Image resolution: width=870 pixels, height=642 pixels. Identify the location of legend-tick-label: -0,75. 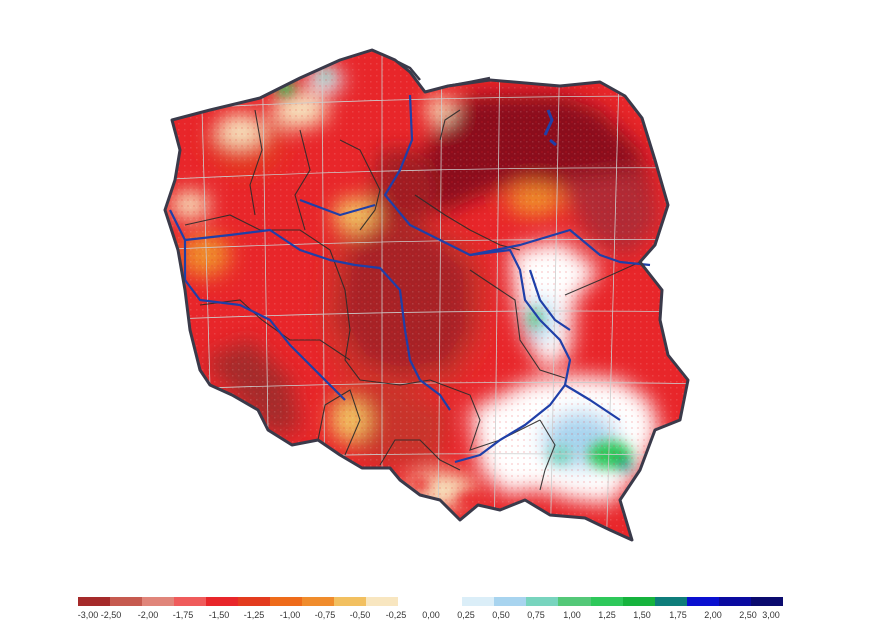
(325, 615).